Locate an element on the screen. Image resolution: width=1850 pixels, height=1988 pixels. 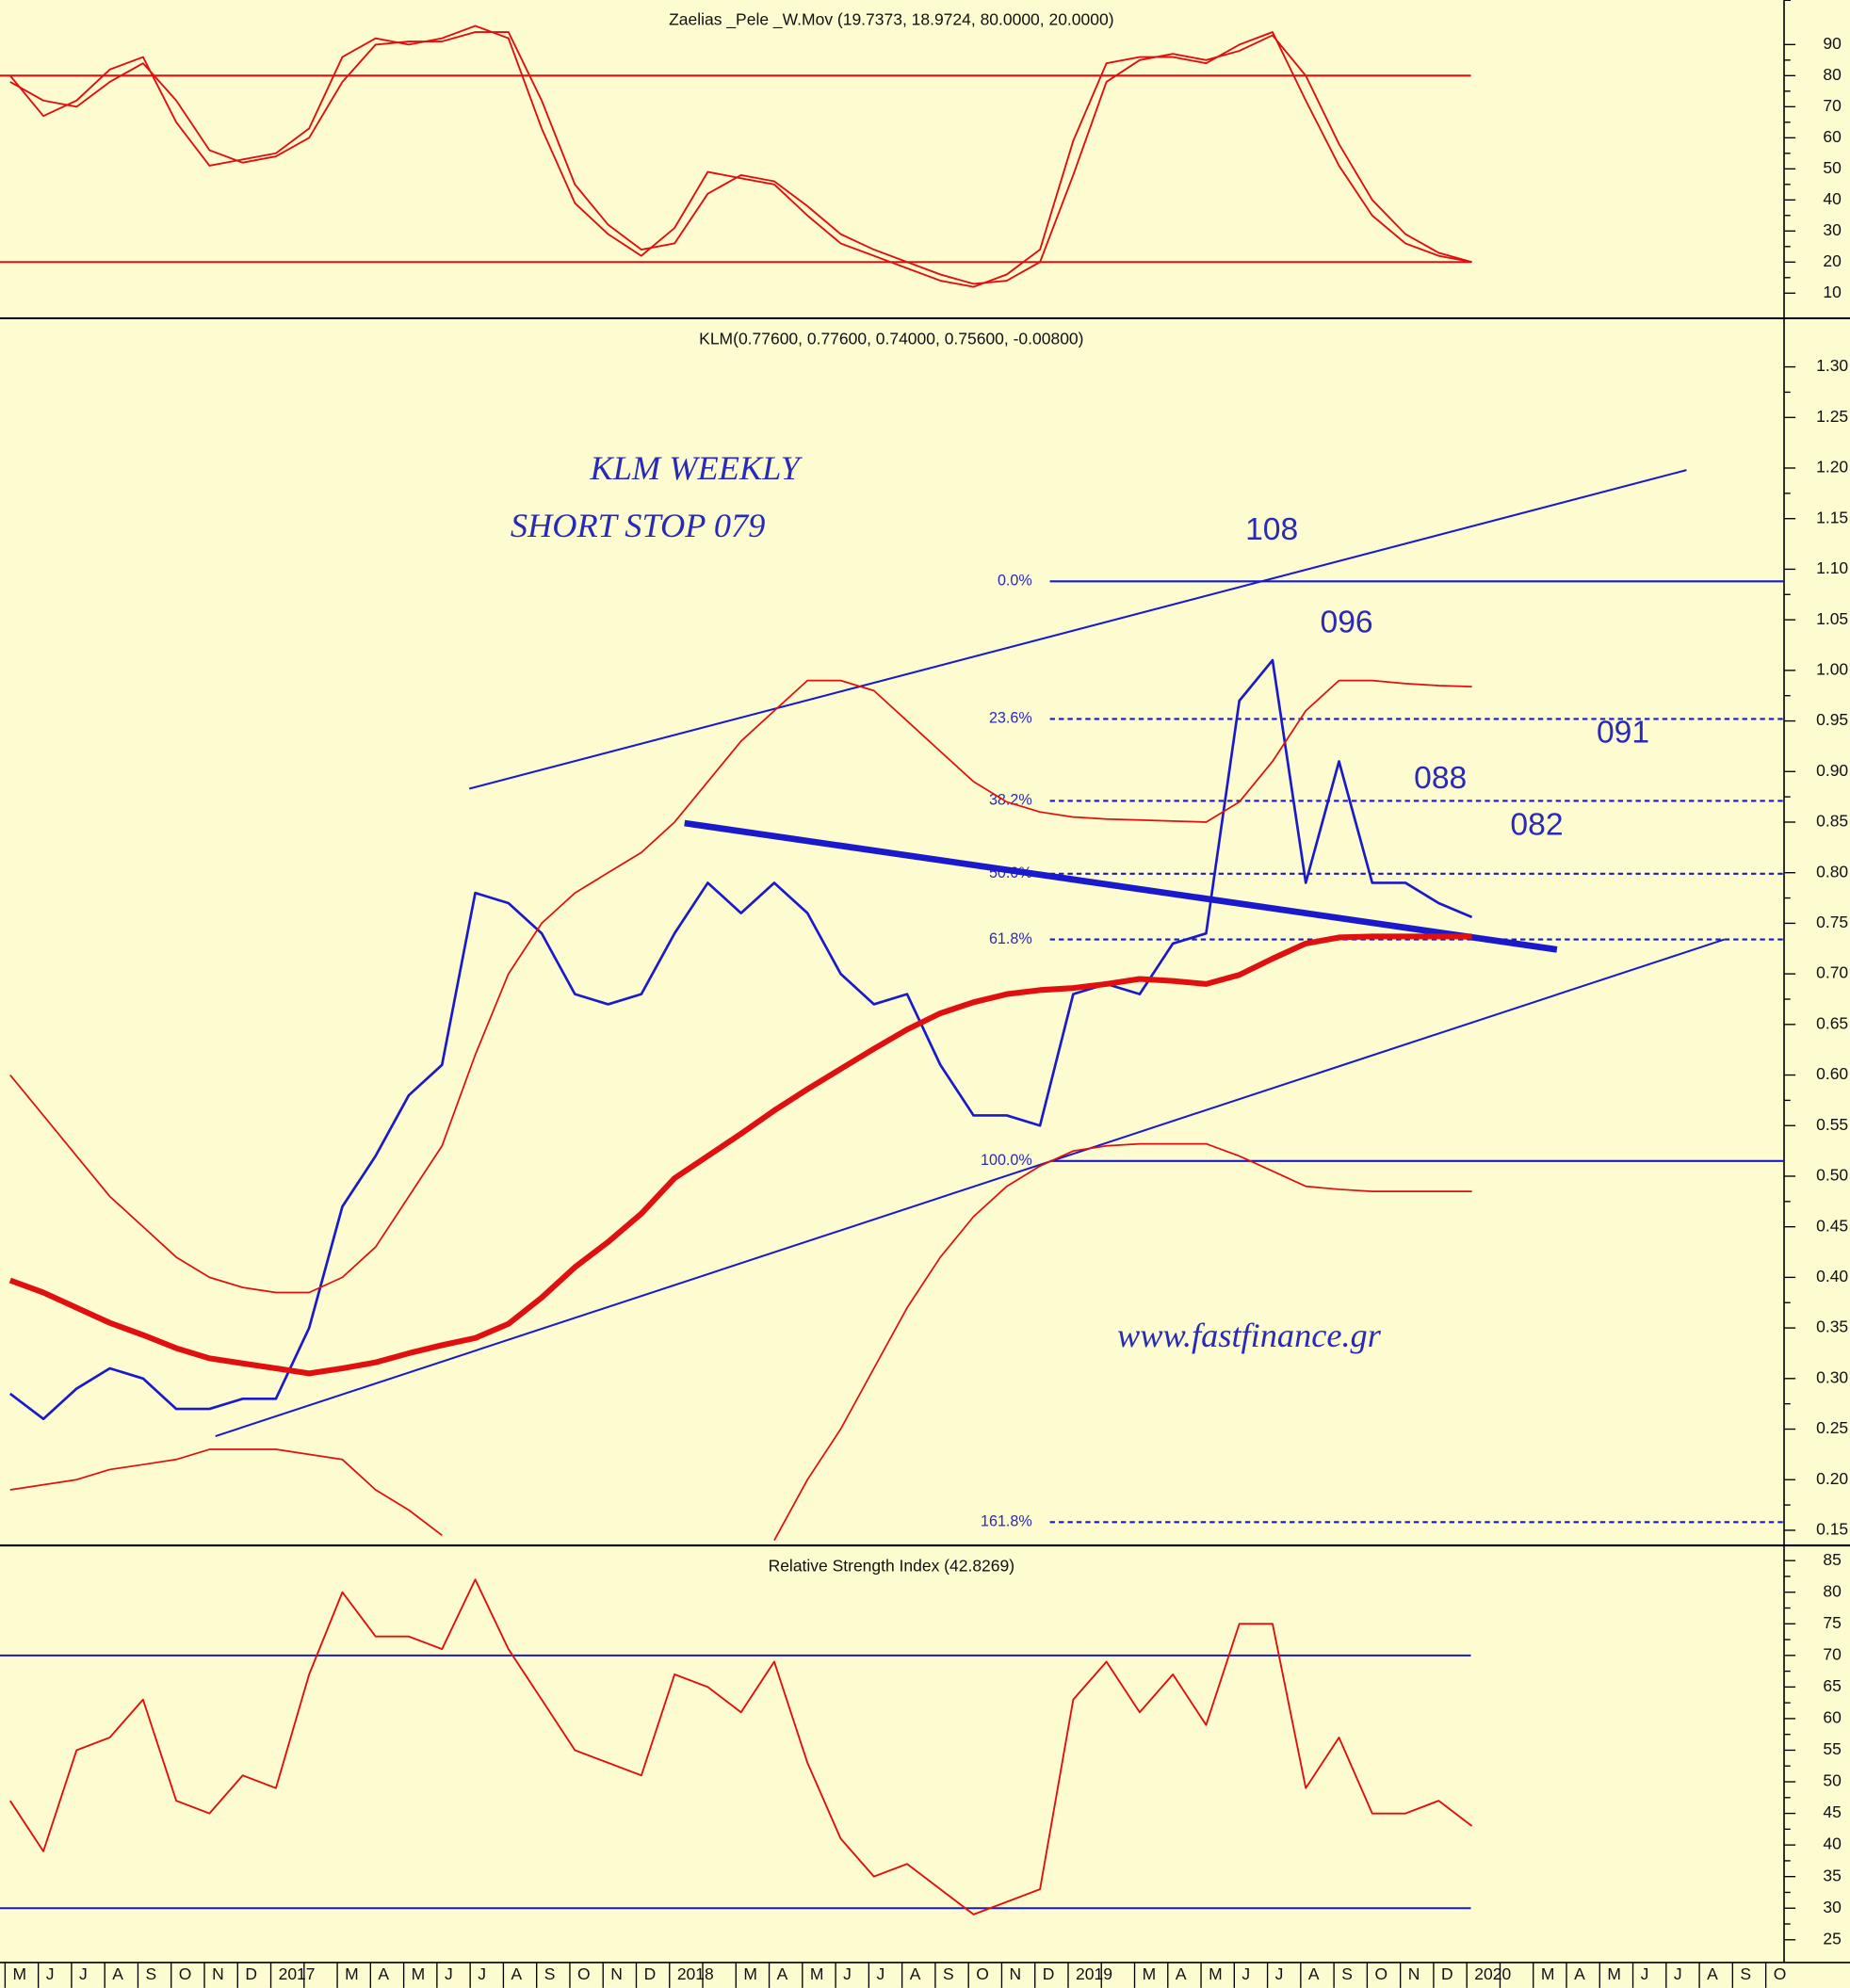
fib-label: 23.6% is located at coordinates (1010, 718).